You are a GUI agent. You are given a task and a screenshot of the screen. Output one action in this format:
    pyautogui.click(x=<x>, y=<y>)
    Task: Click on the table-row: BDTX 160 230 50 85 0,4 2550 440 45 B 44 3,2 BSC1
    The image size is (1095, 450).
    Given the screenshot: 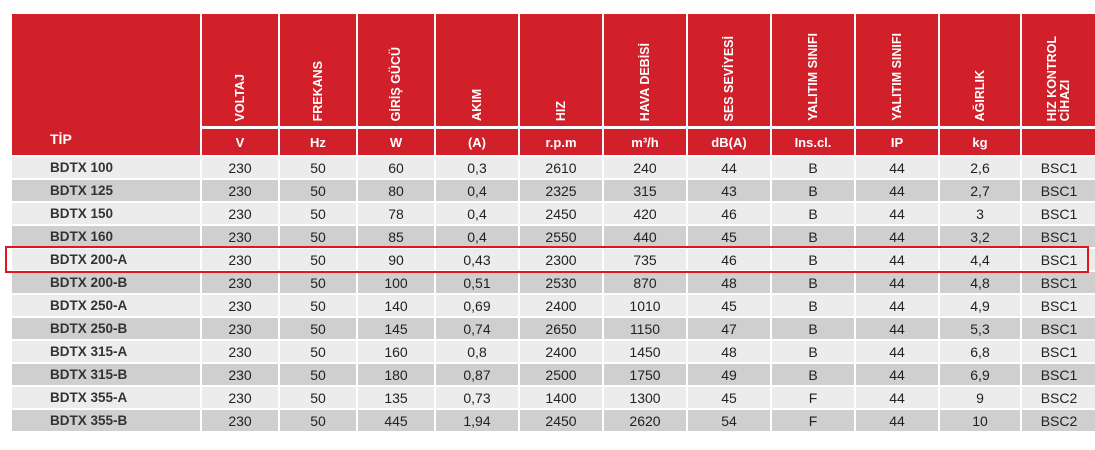 What is the action you would take?
    pyautogui.click(x=553, y=236)
    